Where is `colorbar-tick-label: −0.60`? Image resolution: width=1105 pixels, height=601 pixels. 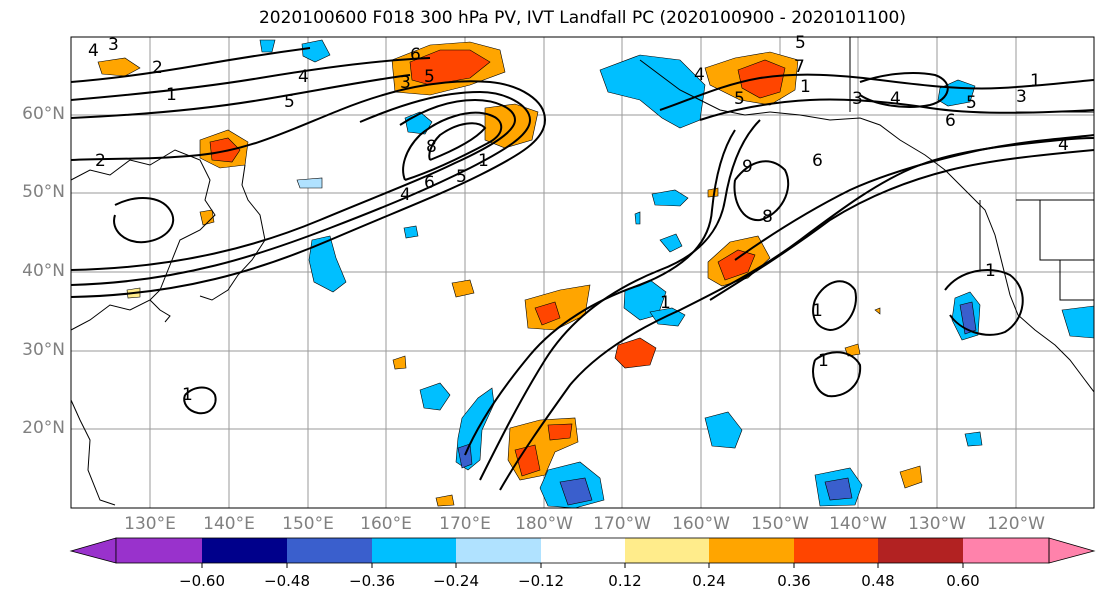 colorbar-tick-label: −0.60 is located at coordinates (202, 581).